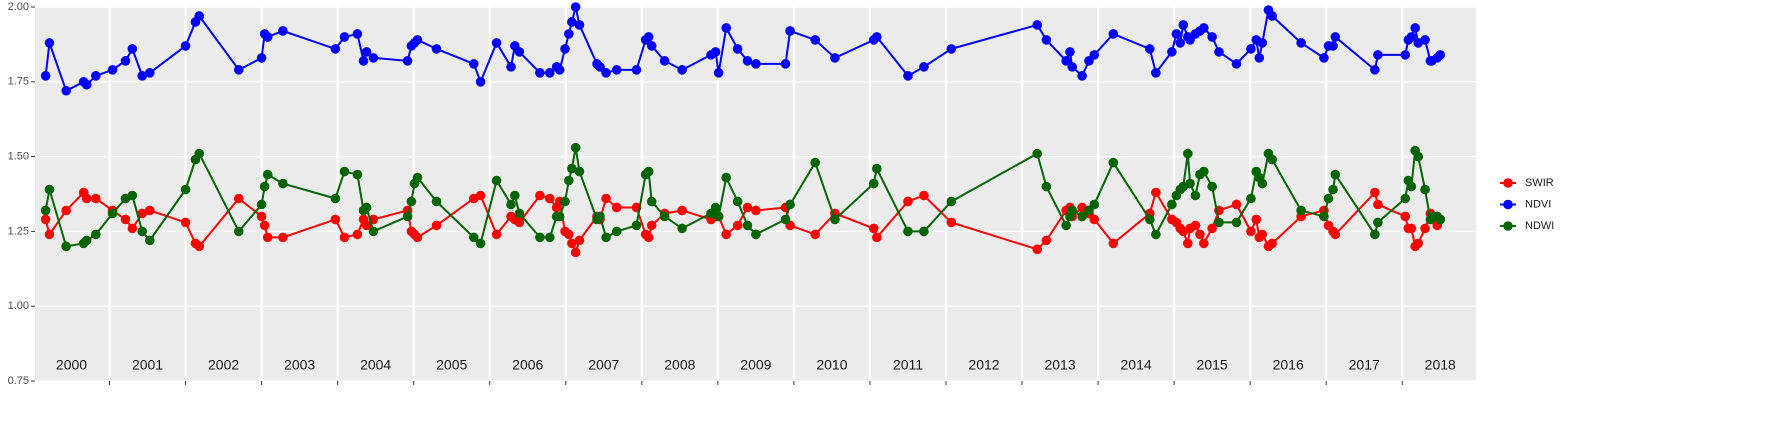 The width and height of the screenshot is (1773, 442). What do you see at coordinates (1136, 365) in the screenshot?
I see `x-tick-label: 2014` at bounding box center [1136, 365].